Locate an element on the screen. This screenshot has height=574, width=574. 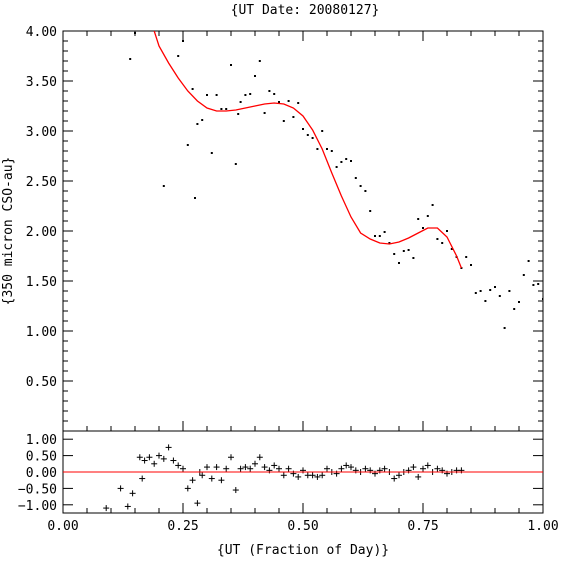
x-axis-label: {UT (Fraction of Day)} is located at coordinates (303, 550).